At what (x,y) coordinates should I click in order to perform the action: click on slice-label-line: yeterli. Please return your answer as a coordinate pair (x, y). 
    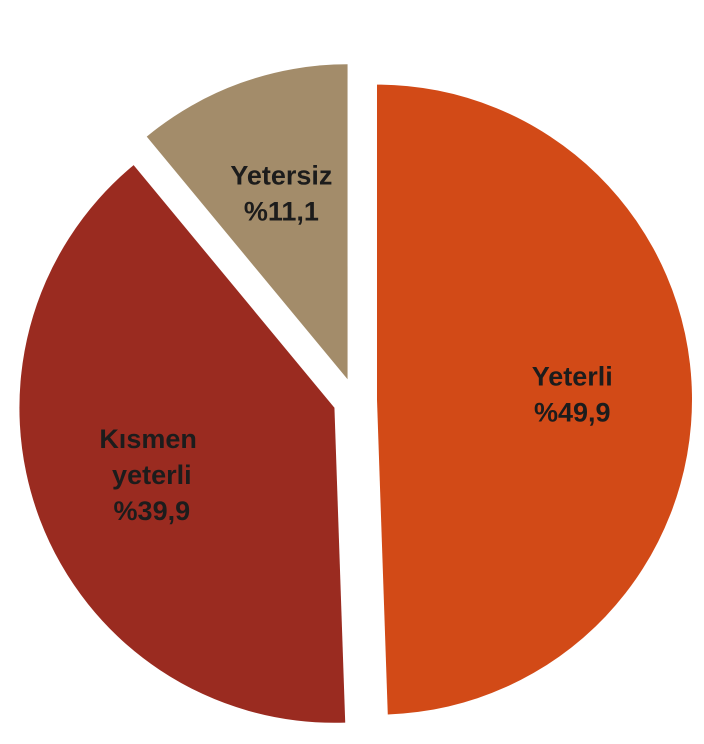
    Looking at the image, I should click on (152, 475).